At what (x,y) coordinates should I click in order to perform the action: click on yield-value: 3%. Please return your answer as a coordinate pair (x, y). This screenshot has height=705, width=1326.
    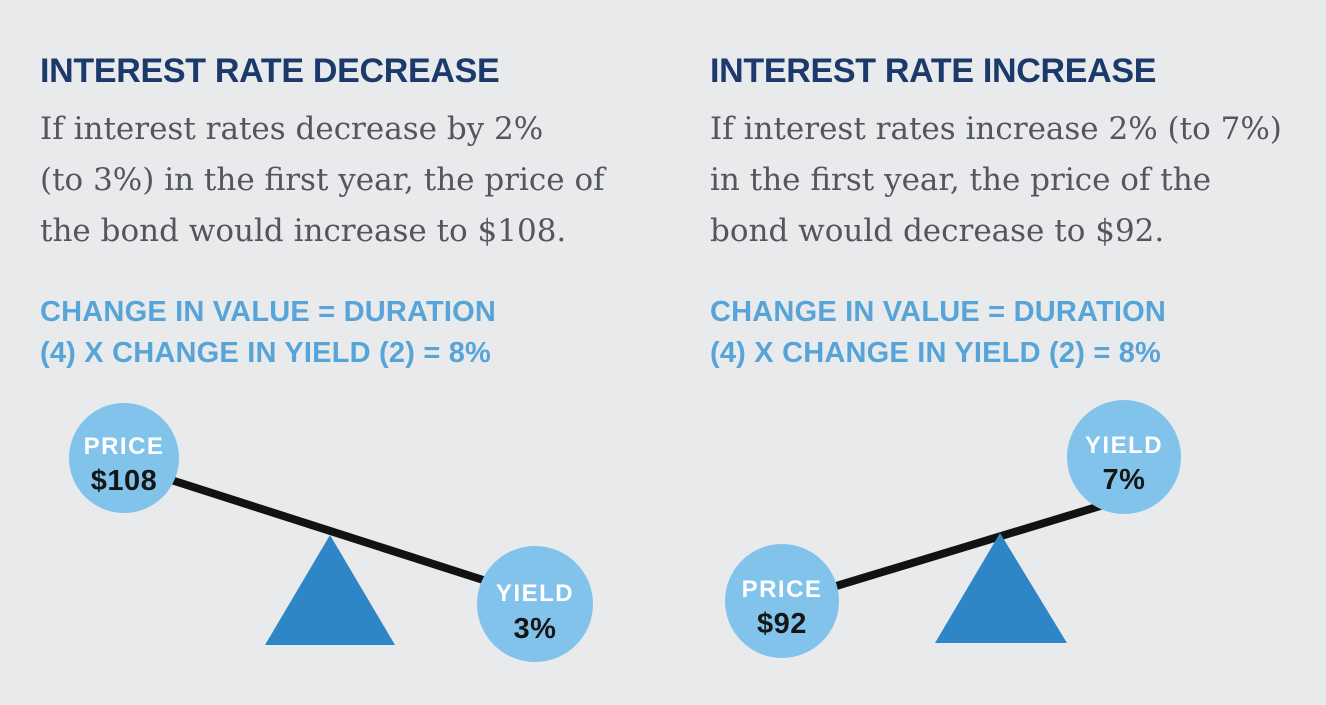
    Looking at the image, I should click on (535, 629).